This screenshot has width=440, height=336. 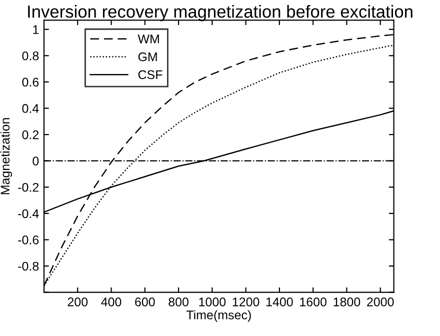 What do you see at coordinates (380, 302) in the screenshot?
I see `x-tick-label: 2000` at bounding box center [380, 302].